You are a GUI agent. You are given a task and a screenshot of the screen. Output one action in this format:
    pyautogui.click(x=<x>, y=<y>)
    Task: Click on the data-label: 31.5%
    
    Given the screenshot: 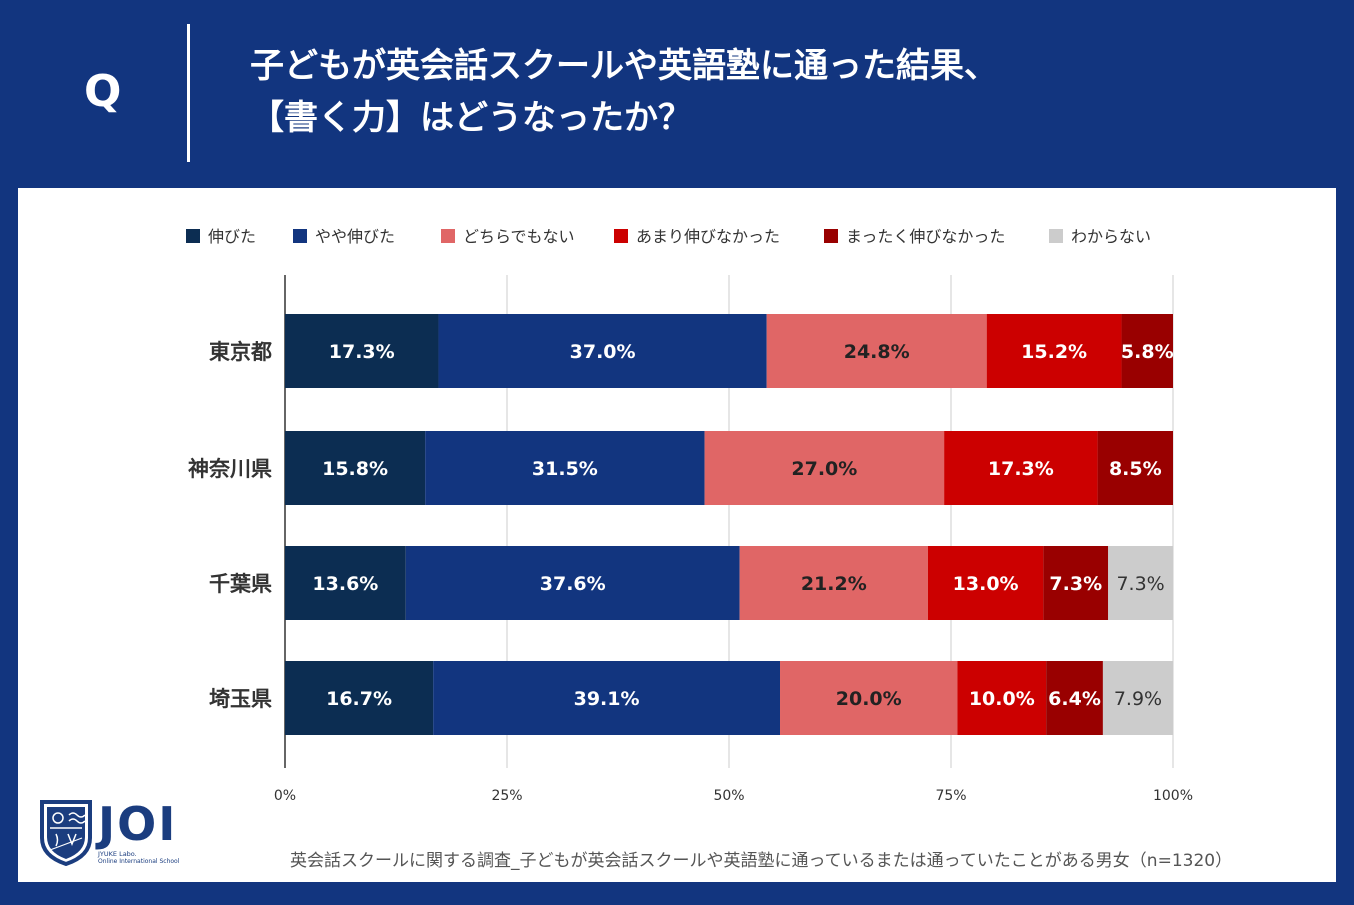 What is the action you would take?
    pyautogui.click(x=565, y=469)
    